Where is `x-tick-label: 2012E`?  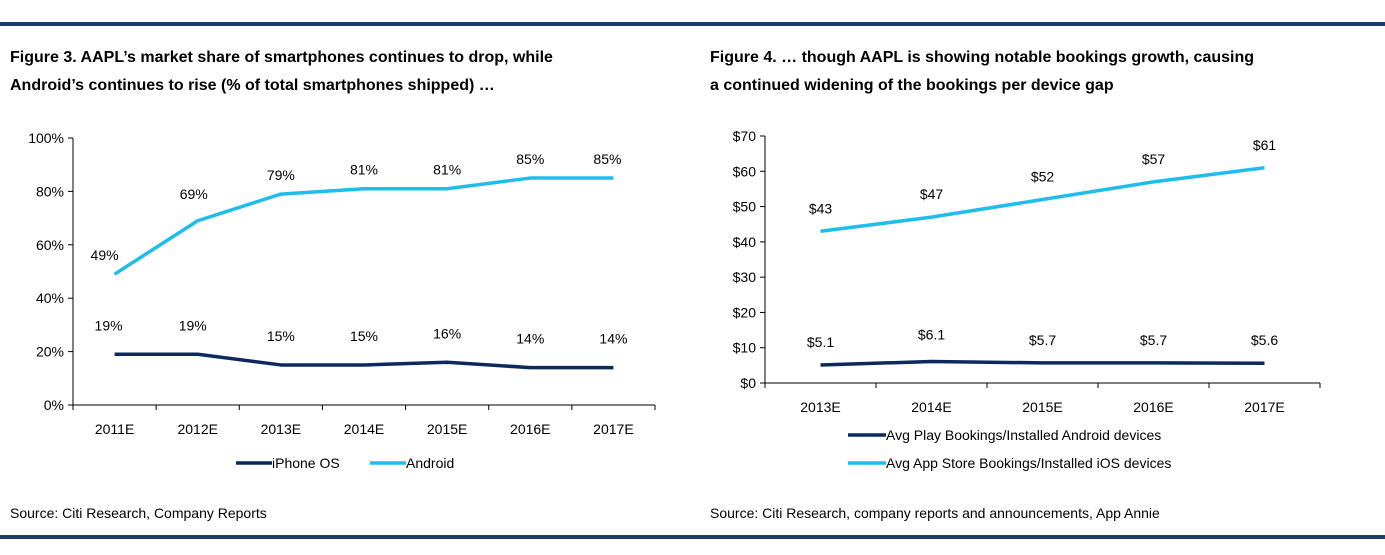
x-tick-label: 2012E is located at coordinates (197, 429).